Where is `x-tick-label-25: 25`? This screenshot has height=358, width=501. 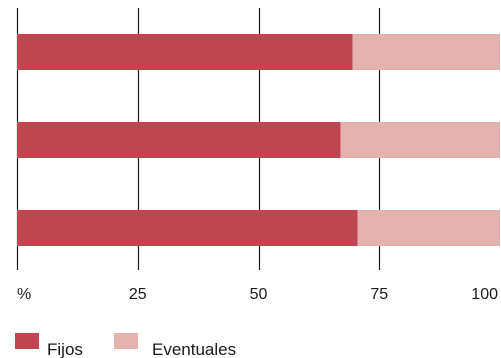 x-tick-label-25: 25 is located at coordinates (138, 294).